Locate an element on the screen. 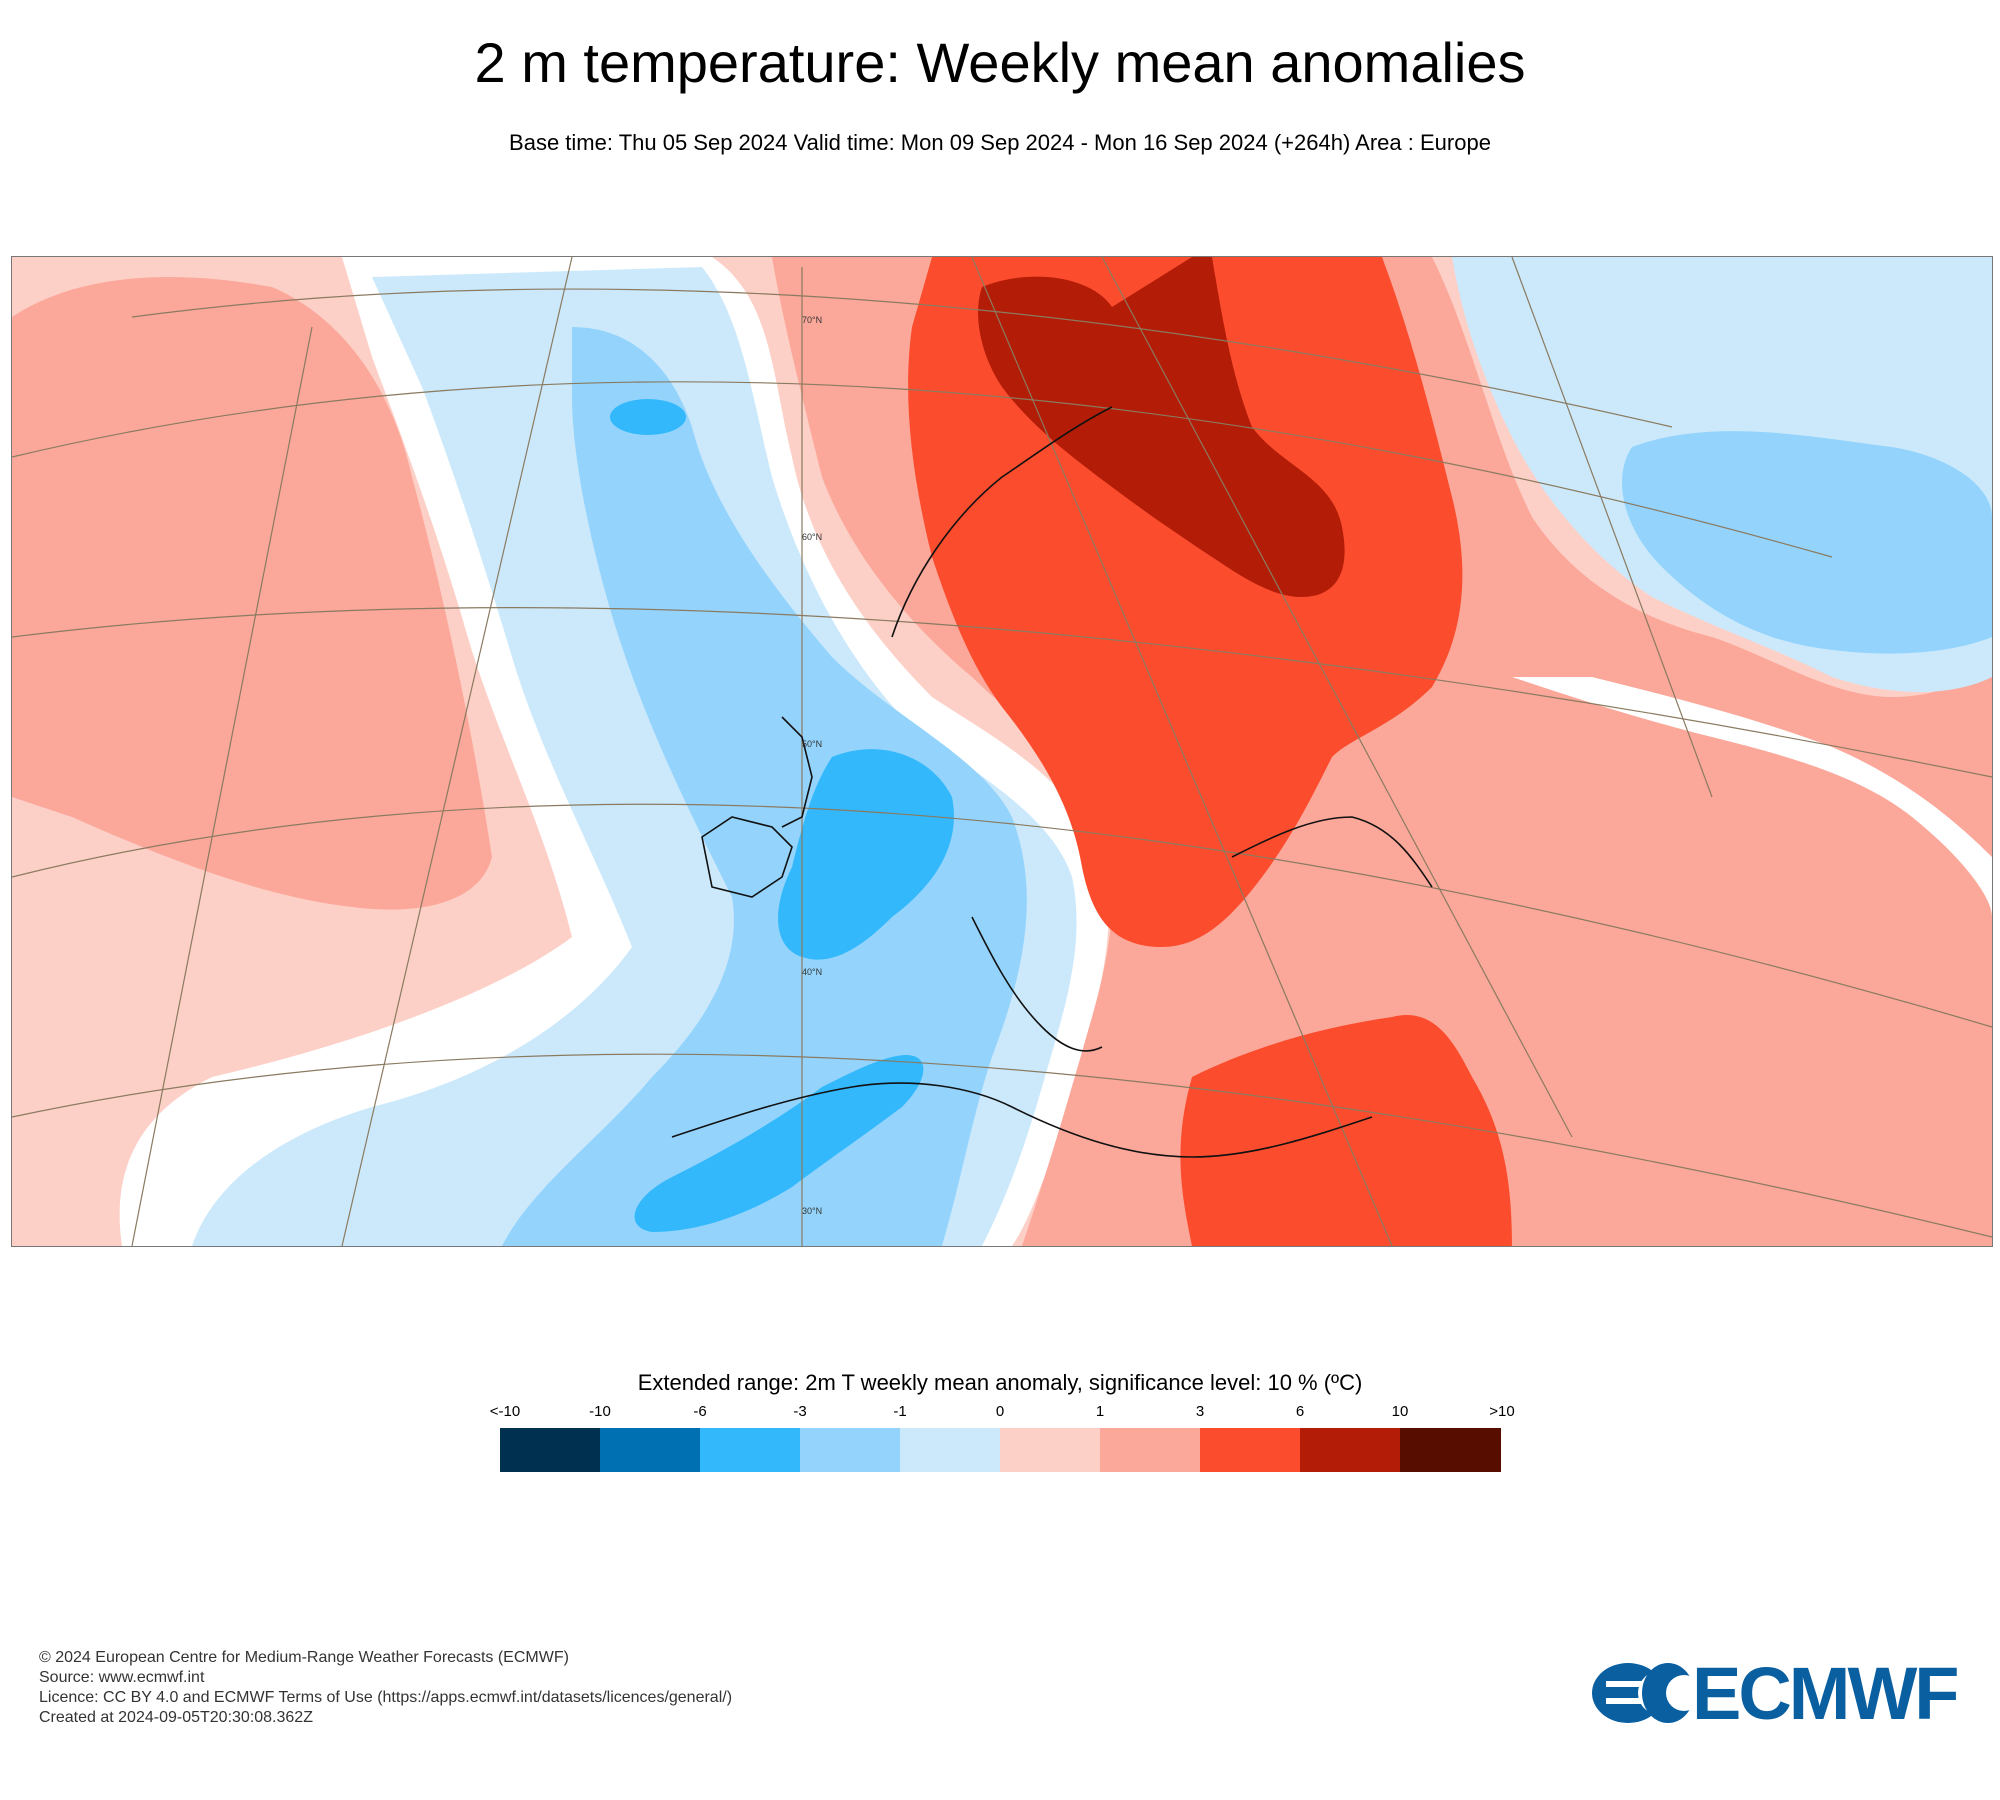 The image size is (2000, 1800). region-warm-darkred-core is located at coordinates (1161, 427).